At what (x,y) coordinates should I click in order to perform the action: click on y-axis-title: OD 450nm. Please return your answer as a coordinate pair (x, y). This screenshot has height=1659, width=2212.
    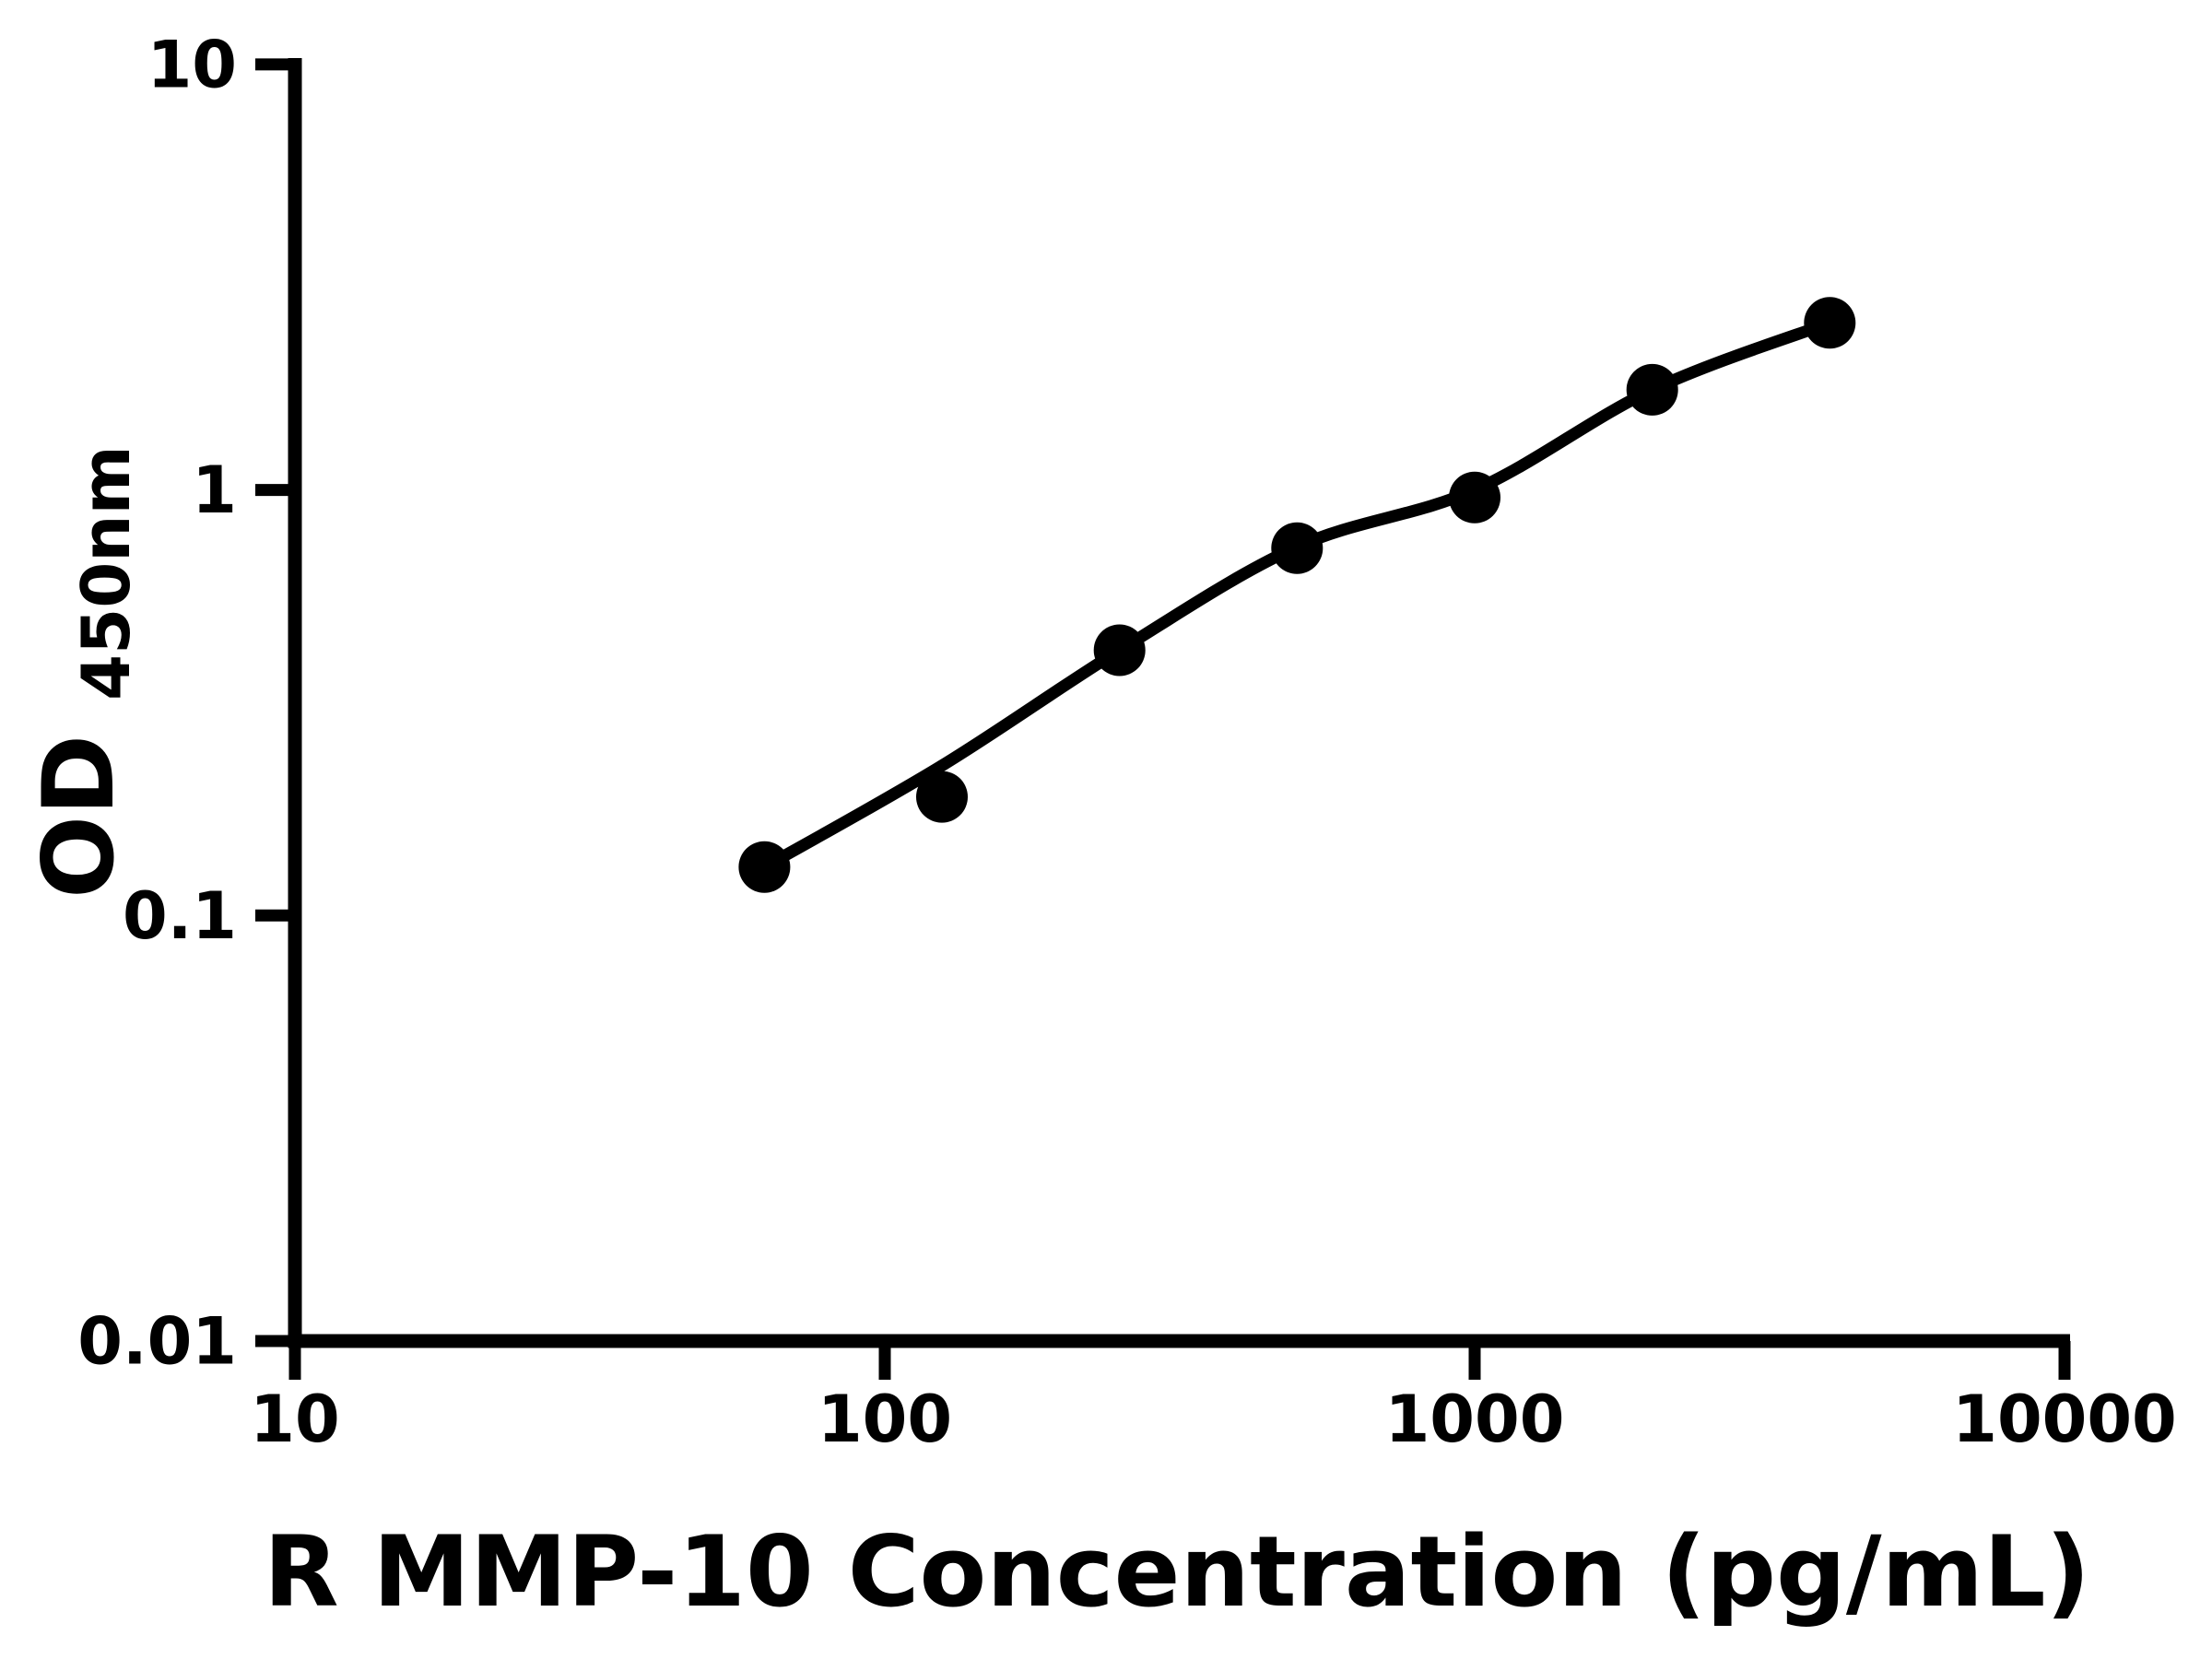
    Looking at the image, I should click on (83, 672).